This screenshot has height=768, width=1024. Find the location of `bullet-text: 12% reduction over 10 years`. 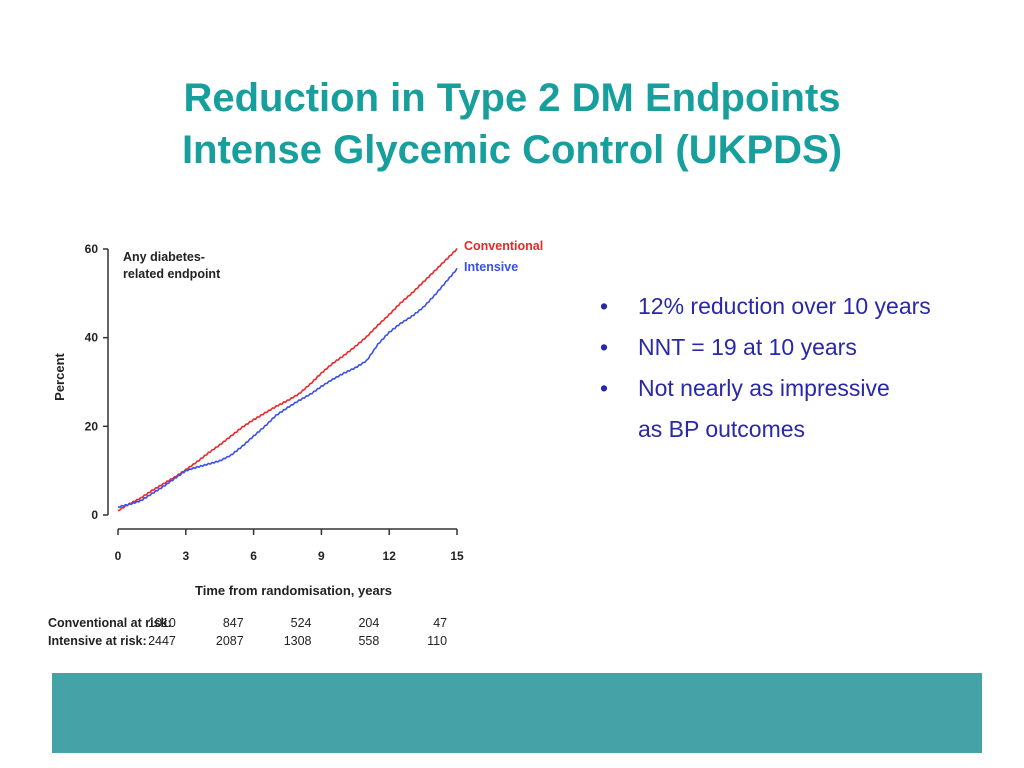

bullet-text: 12% reduction over 10 years is located at coordinates (784, 306).